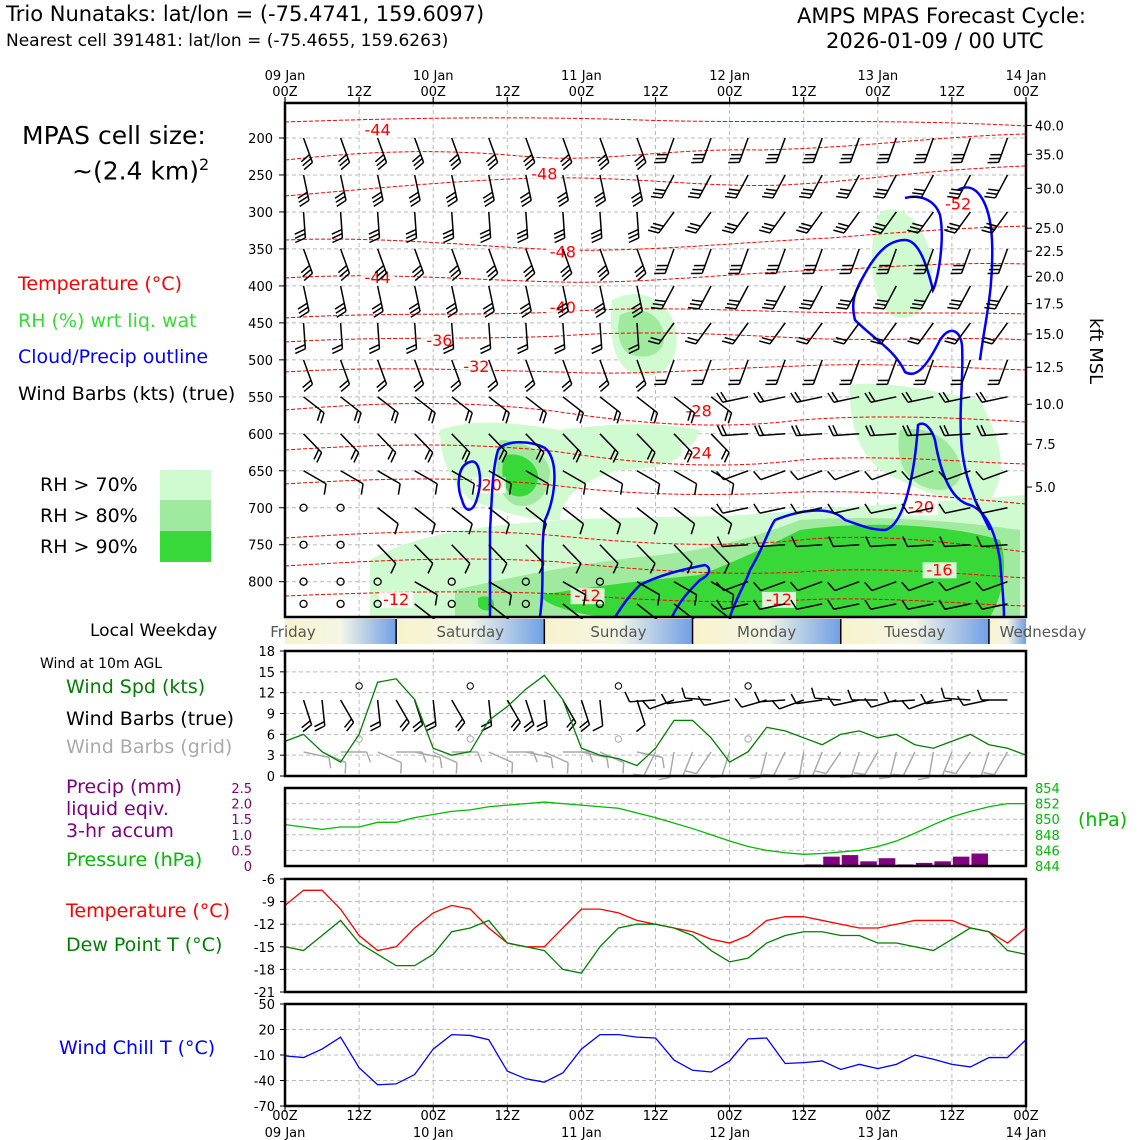 The height and width of the screenshot is (1140, 1140). Describe the element at coordinates (662, 590) in the screenshot. I see `cloud-outline` at that location.